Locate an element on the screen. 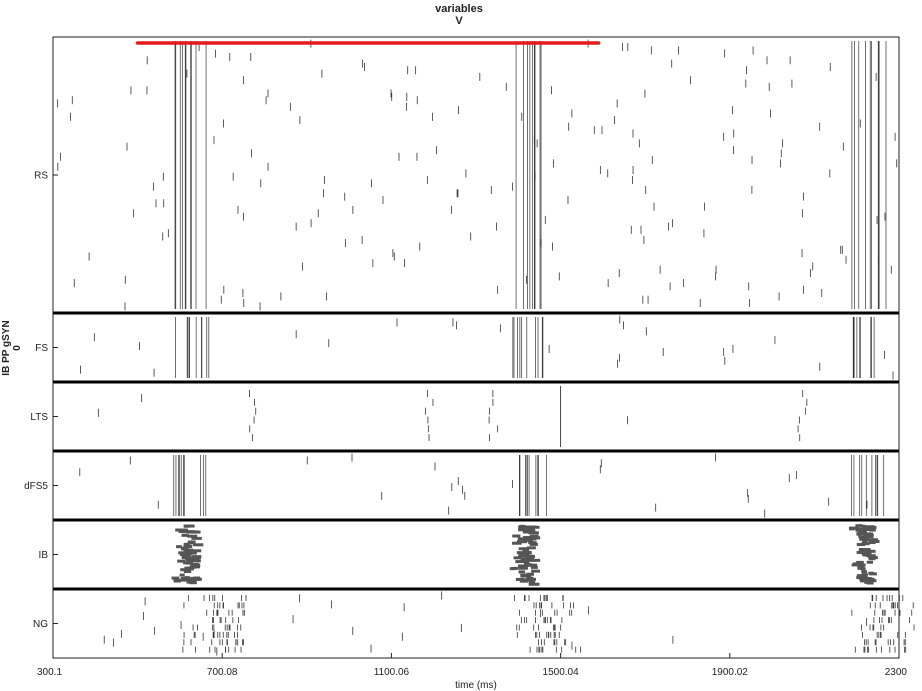 The image size is (922, 691). x-tick-label: 1500.04 is located at coordinates (561, 672).